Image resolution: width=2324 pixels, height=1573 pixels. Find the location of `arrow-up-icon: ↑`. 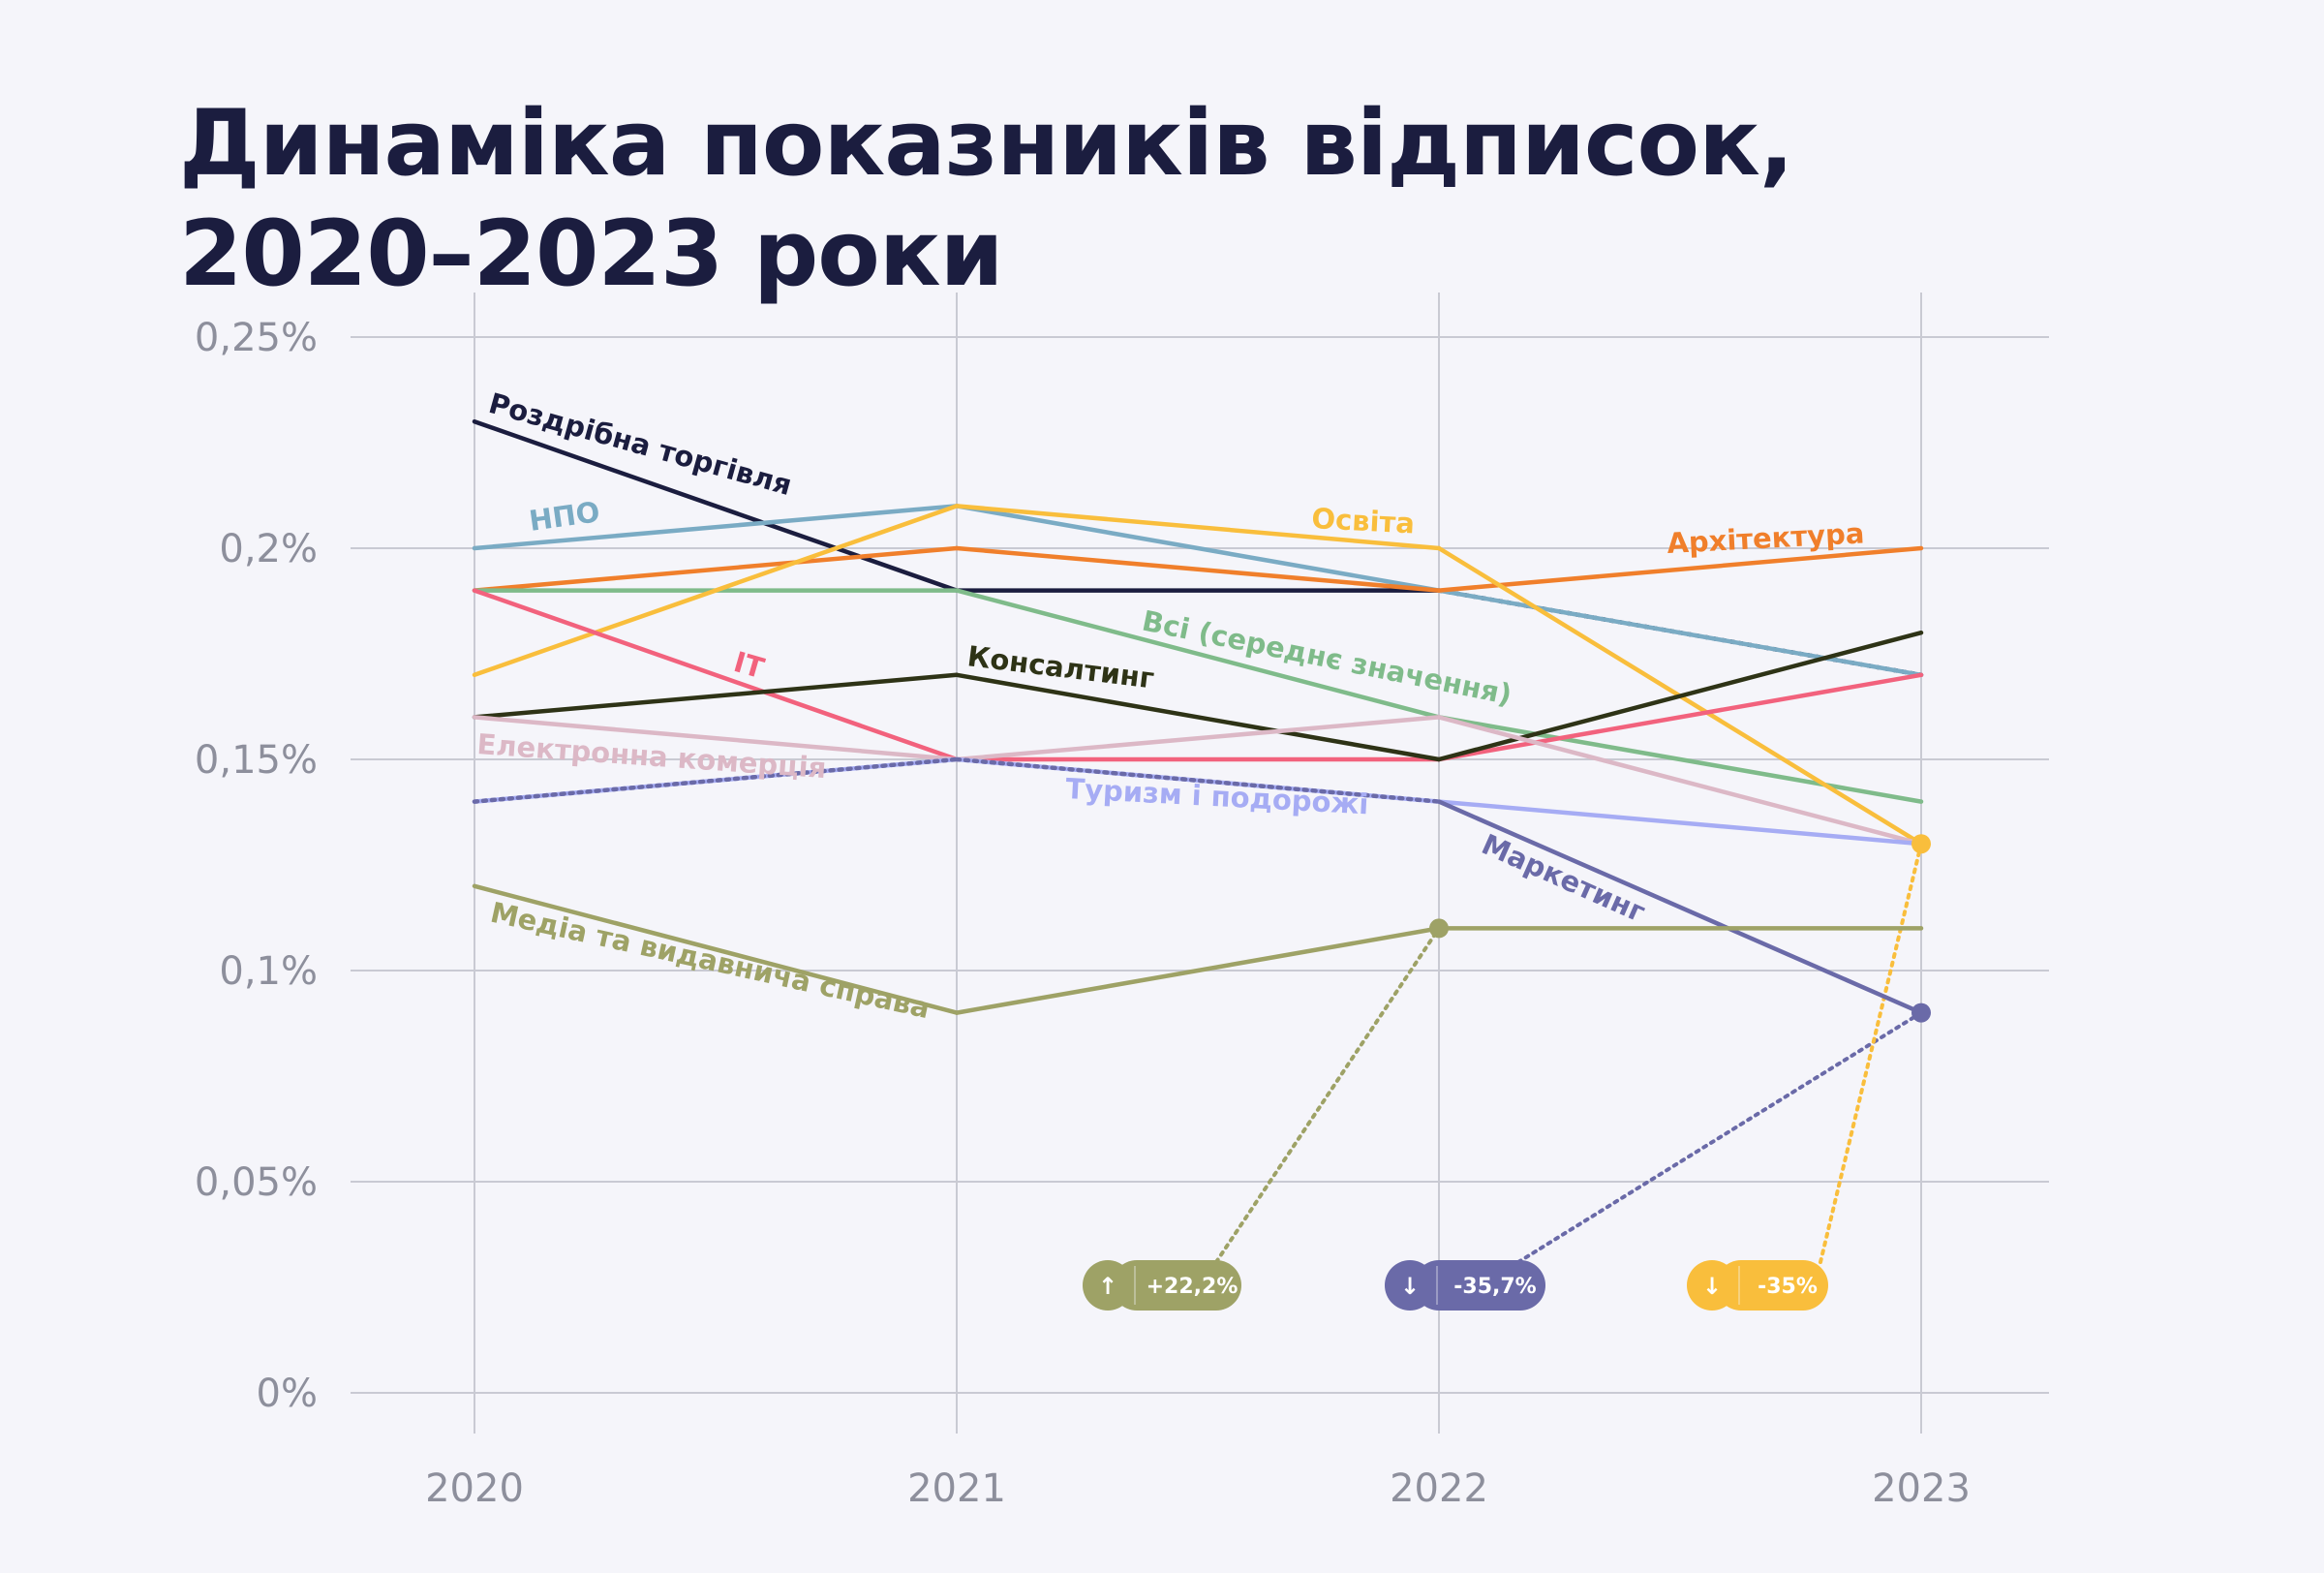

arrow-up-icon: ↑ is located at coordinates (1107, 1287).